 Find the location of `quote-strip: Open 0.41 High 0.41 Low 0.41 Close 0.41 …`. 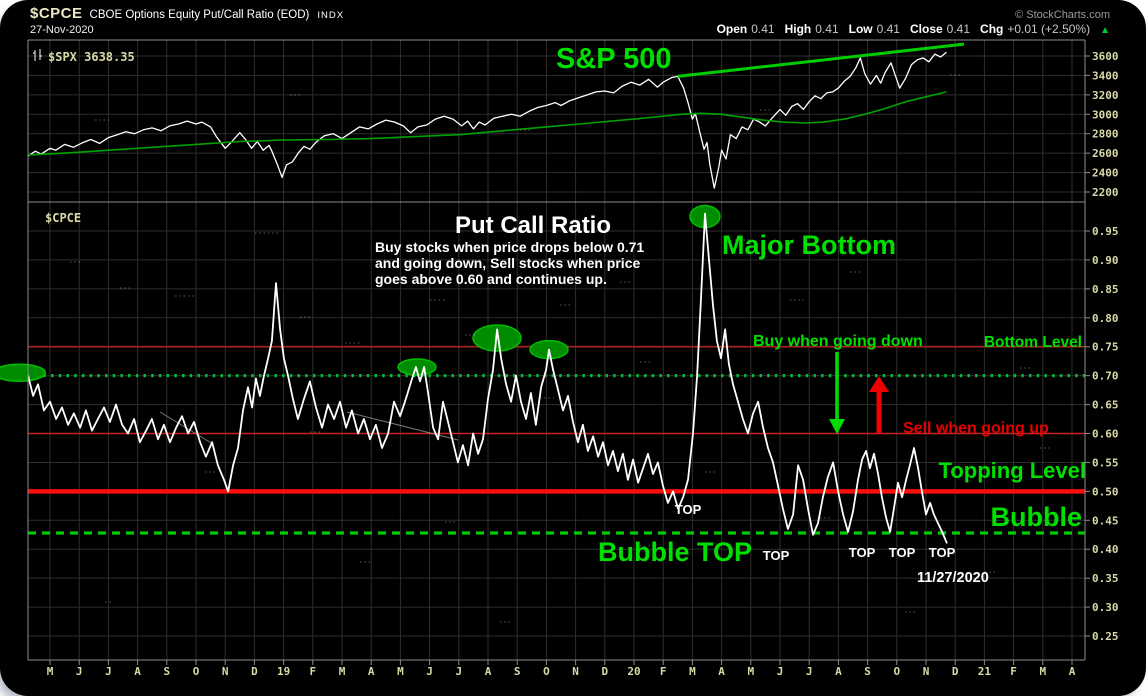

quote-strip: Open 0.41 High 0.41 Low 0.41 Close 0.41 … is located at coordinates (913, 29).